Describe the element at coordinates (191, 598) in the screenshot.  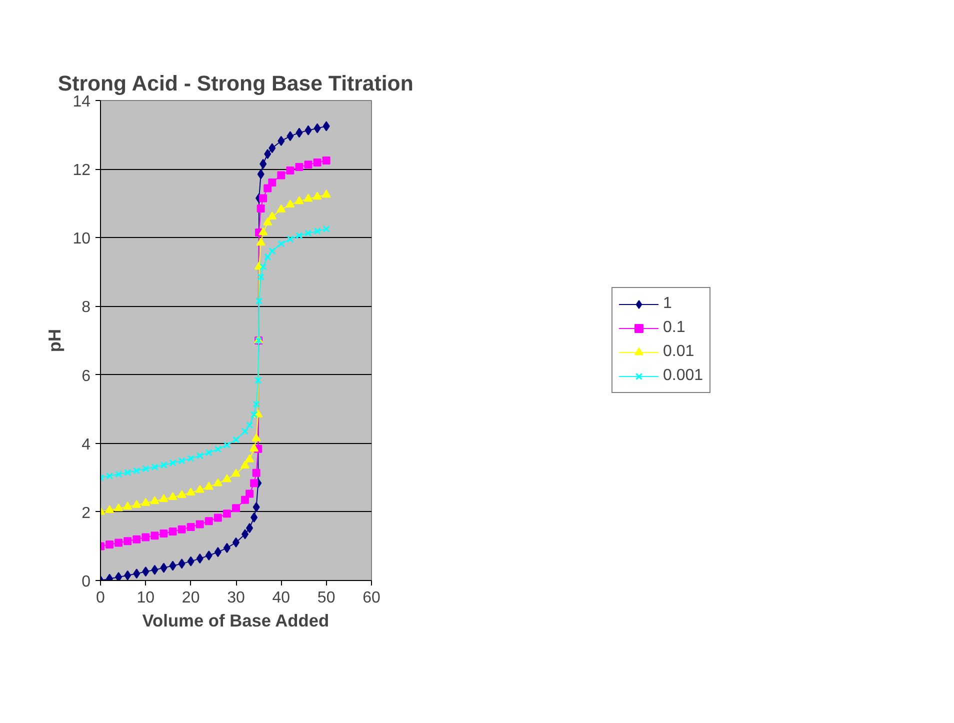
I see `x-tick-label: 20` at that location.